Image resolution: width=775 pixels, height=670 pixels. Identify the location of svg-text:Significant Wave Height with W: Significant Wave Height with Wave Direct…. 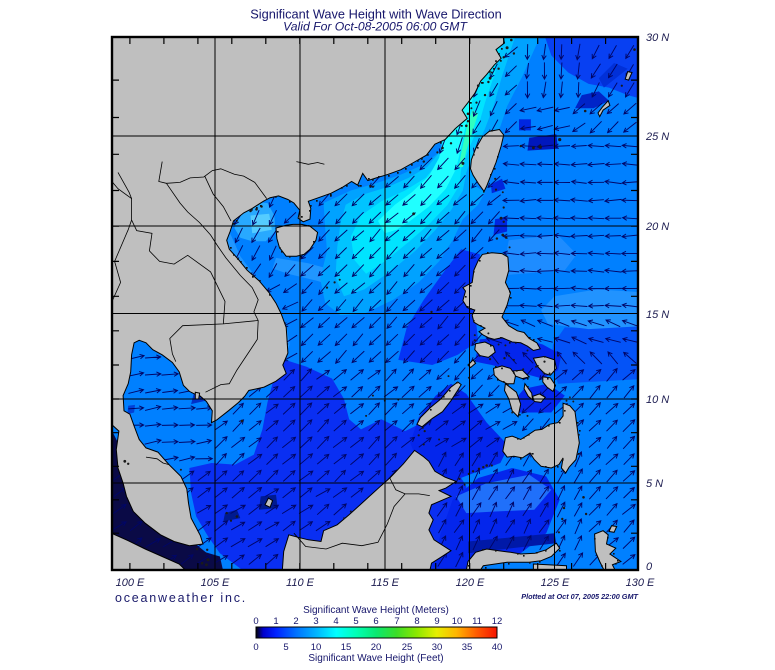
(376, 14).